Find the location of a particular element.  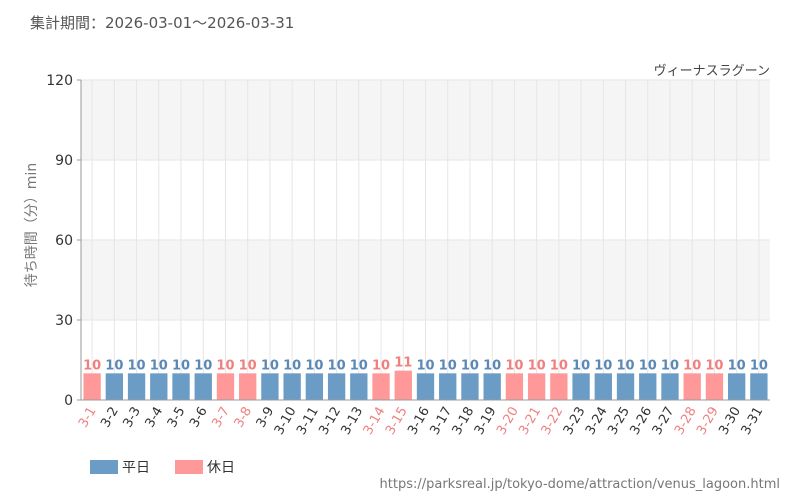

legend-holiday-label: 休日 is located at coordinates (221, 468).